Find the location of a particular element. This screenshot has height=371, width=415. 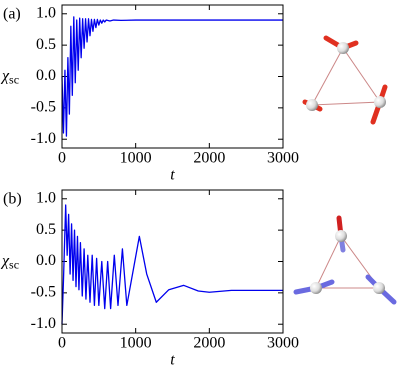

panel-label: (b) is located at coordinates (12, 199).